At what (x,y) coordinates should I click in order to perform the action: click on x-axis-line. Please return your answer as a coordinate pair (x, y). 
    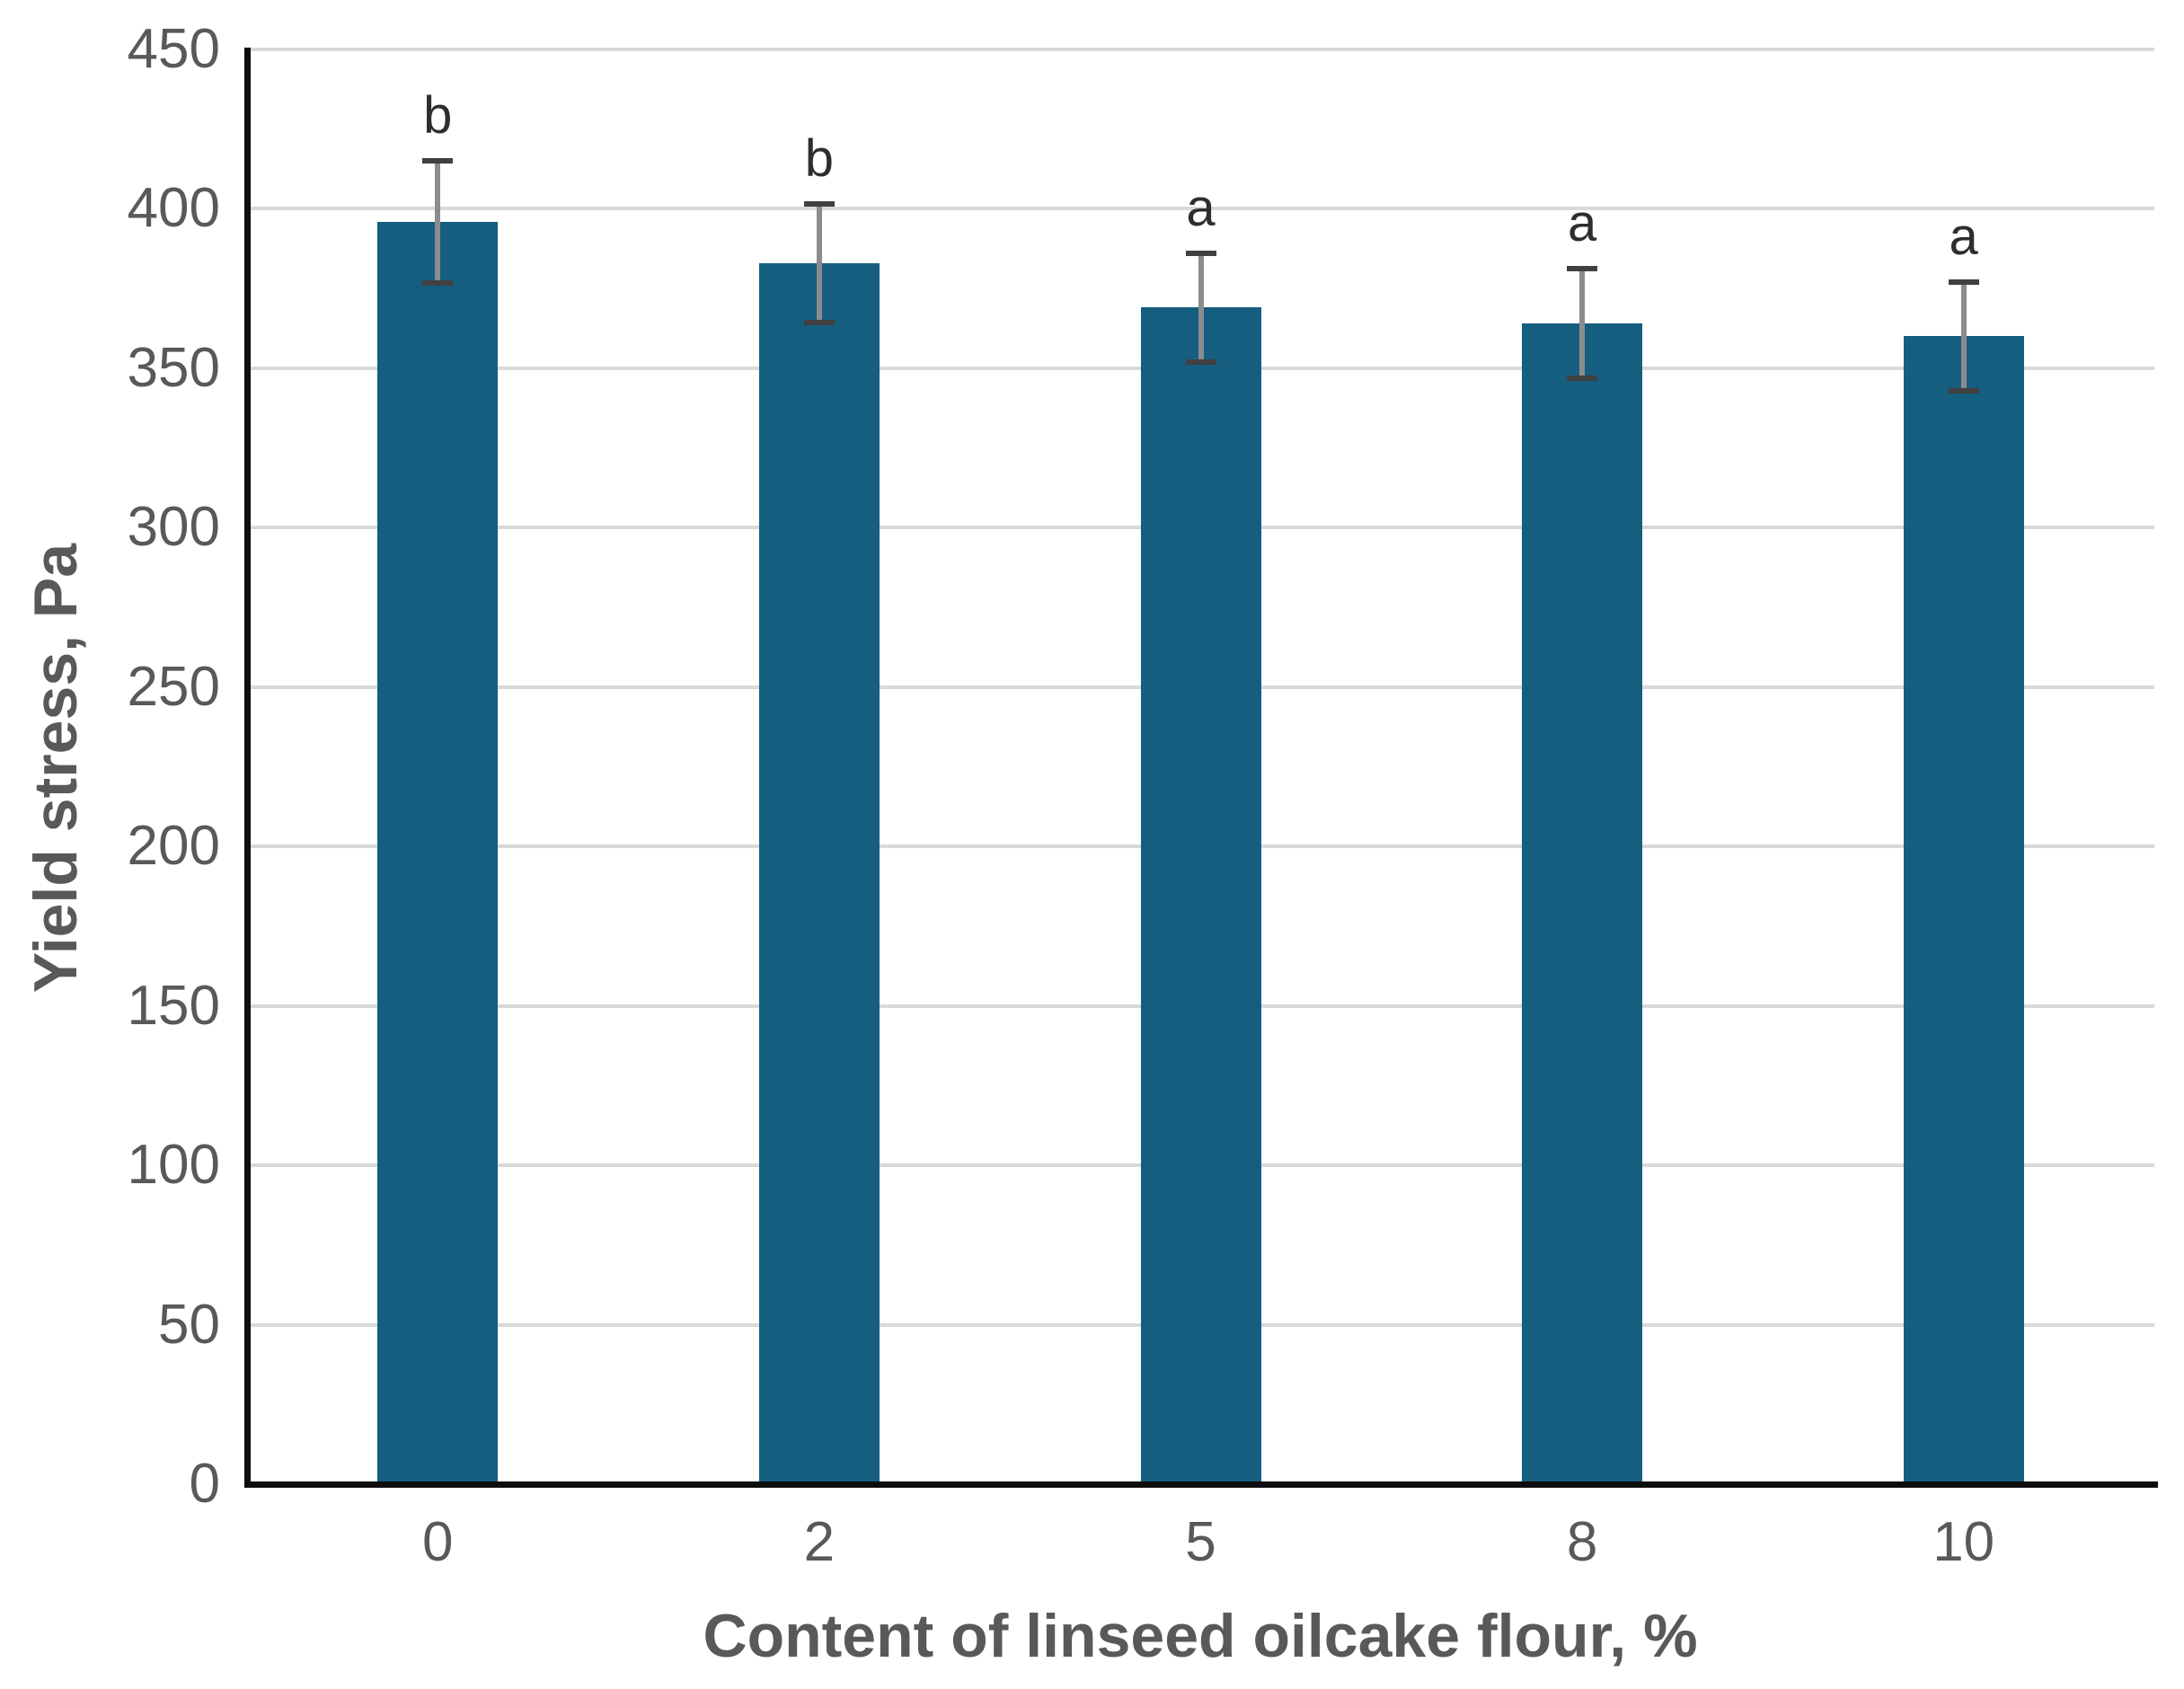
    Looking at the image, I should click on (1201, 1485).